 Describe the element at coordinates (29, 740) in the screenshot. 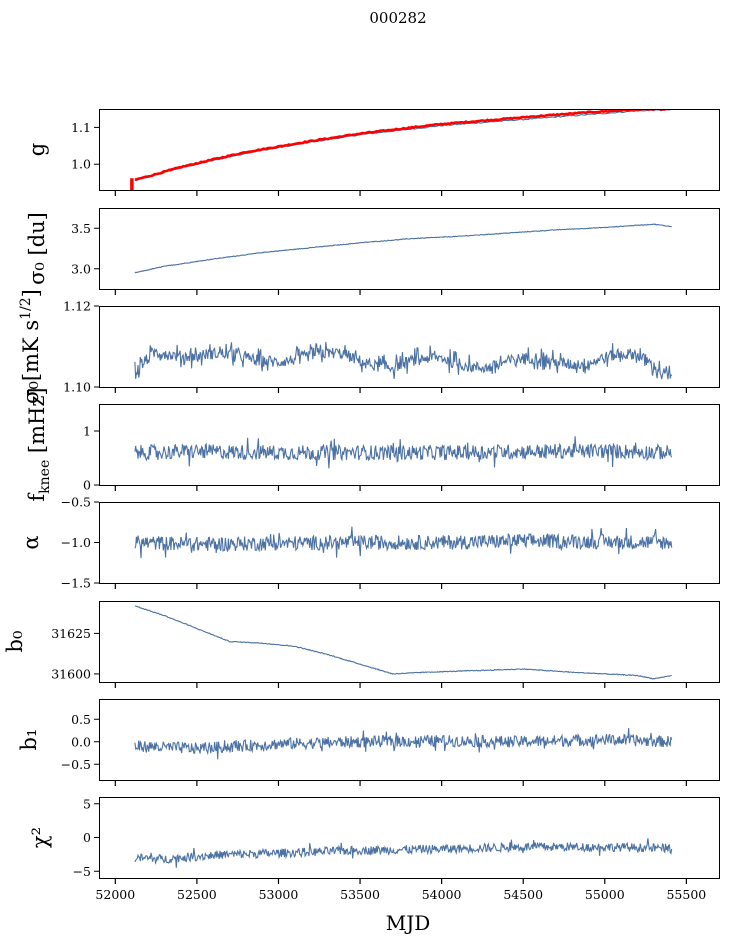

I see `y-axis-label: b₁` at that location.